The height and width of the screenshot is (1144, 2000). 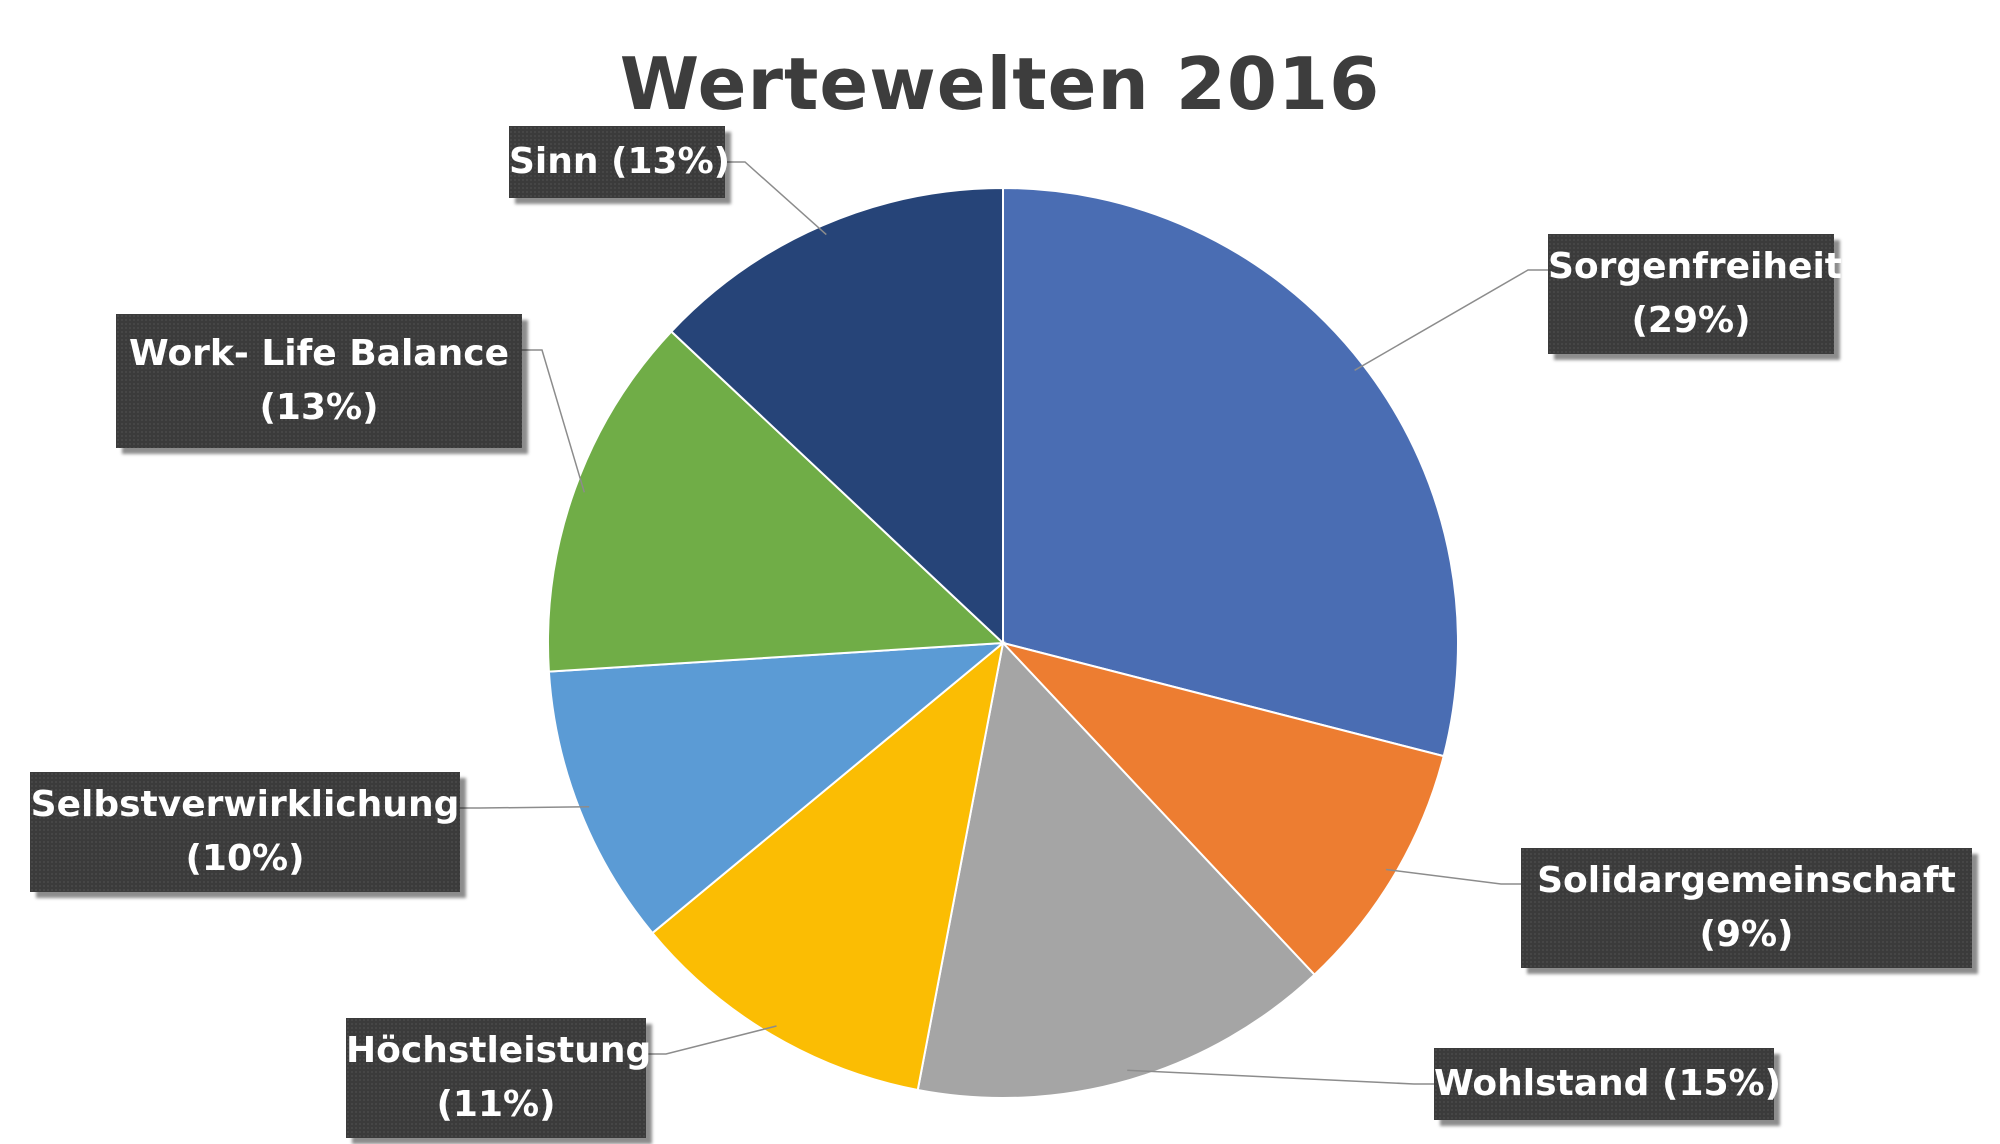 I want to click on data-label-text: Solidargemeinschaft, so click(x=1746, y=880).